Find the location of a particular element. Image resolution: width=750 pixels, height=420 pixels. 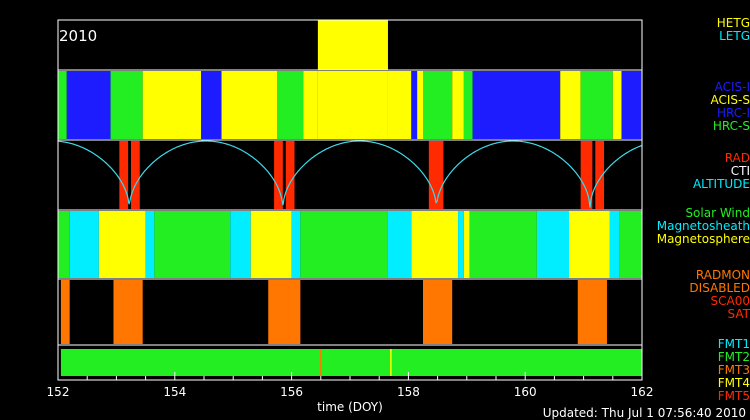

x-tick-label: 158 is located at coordinates (408, 392).